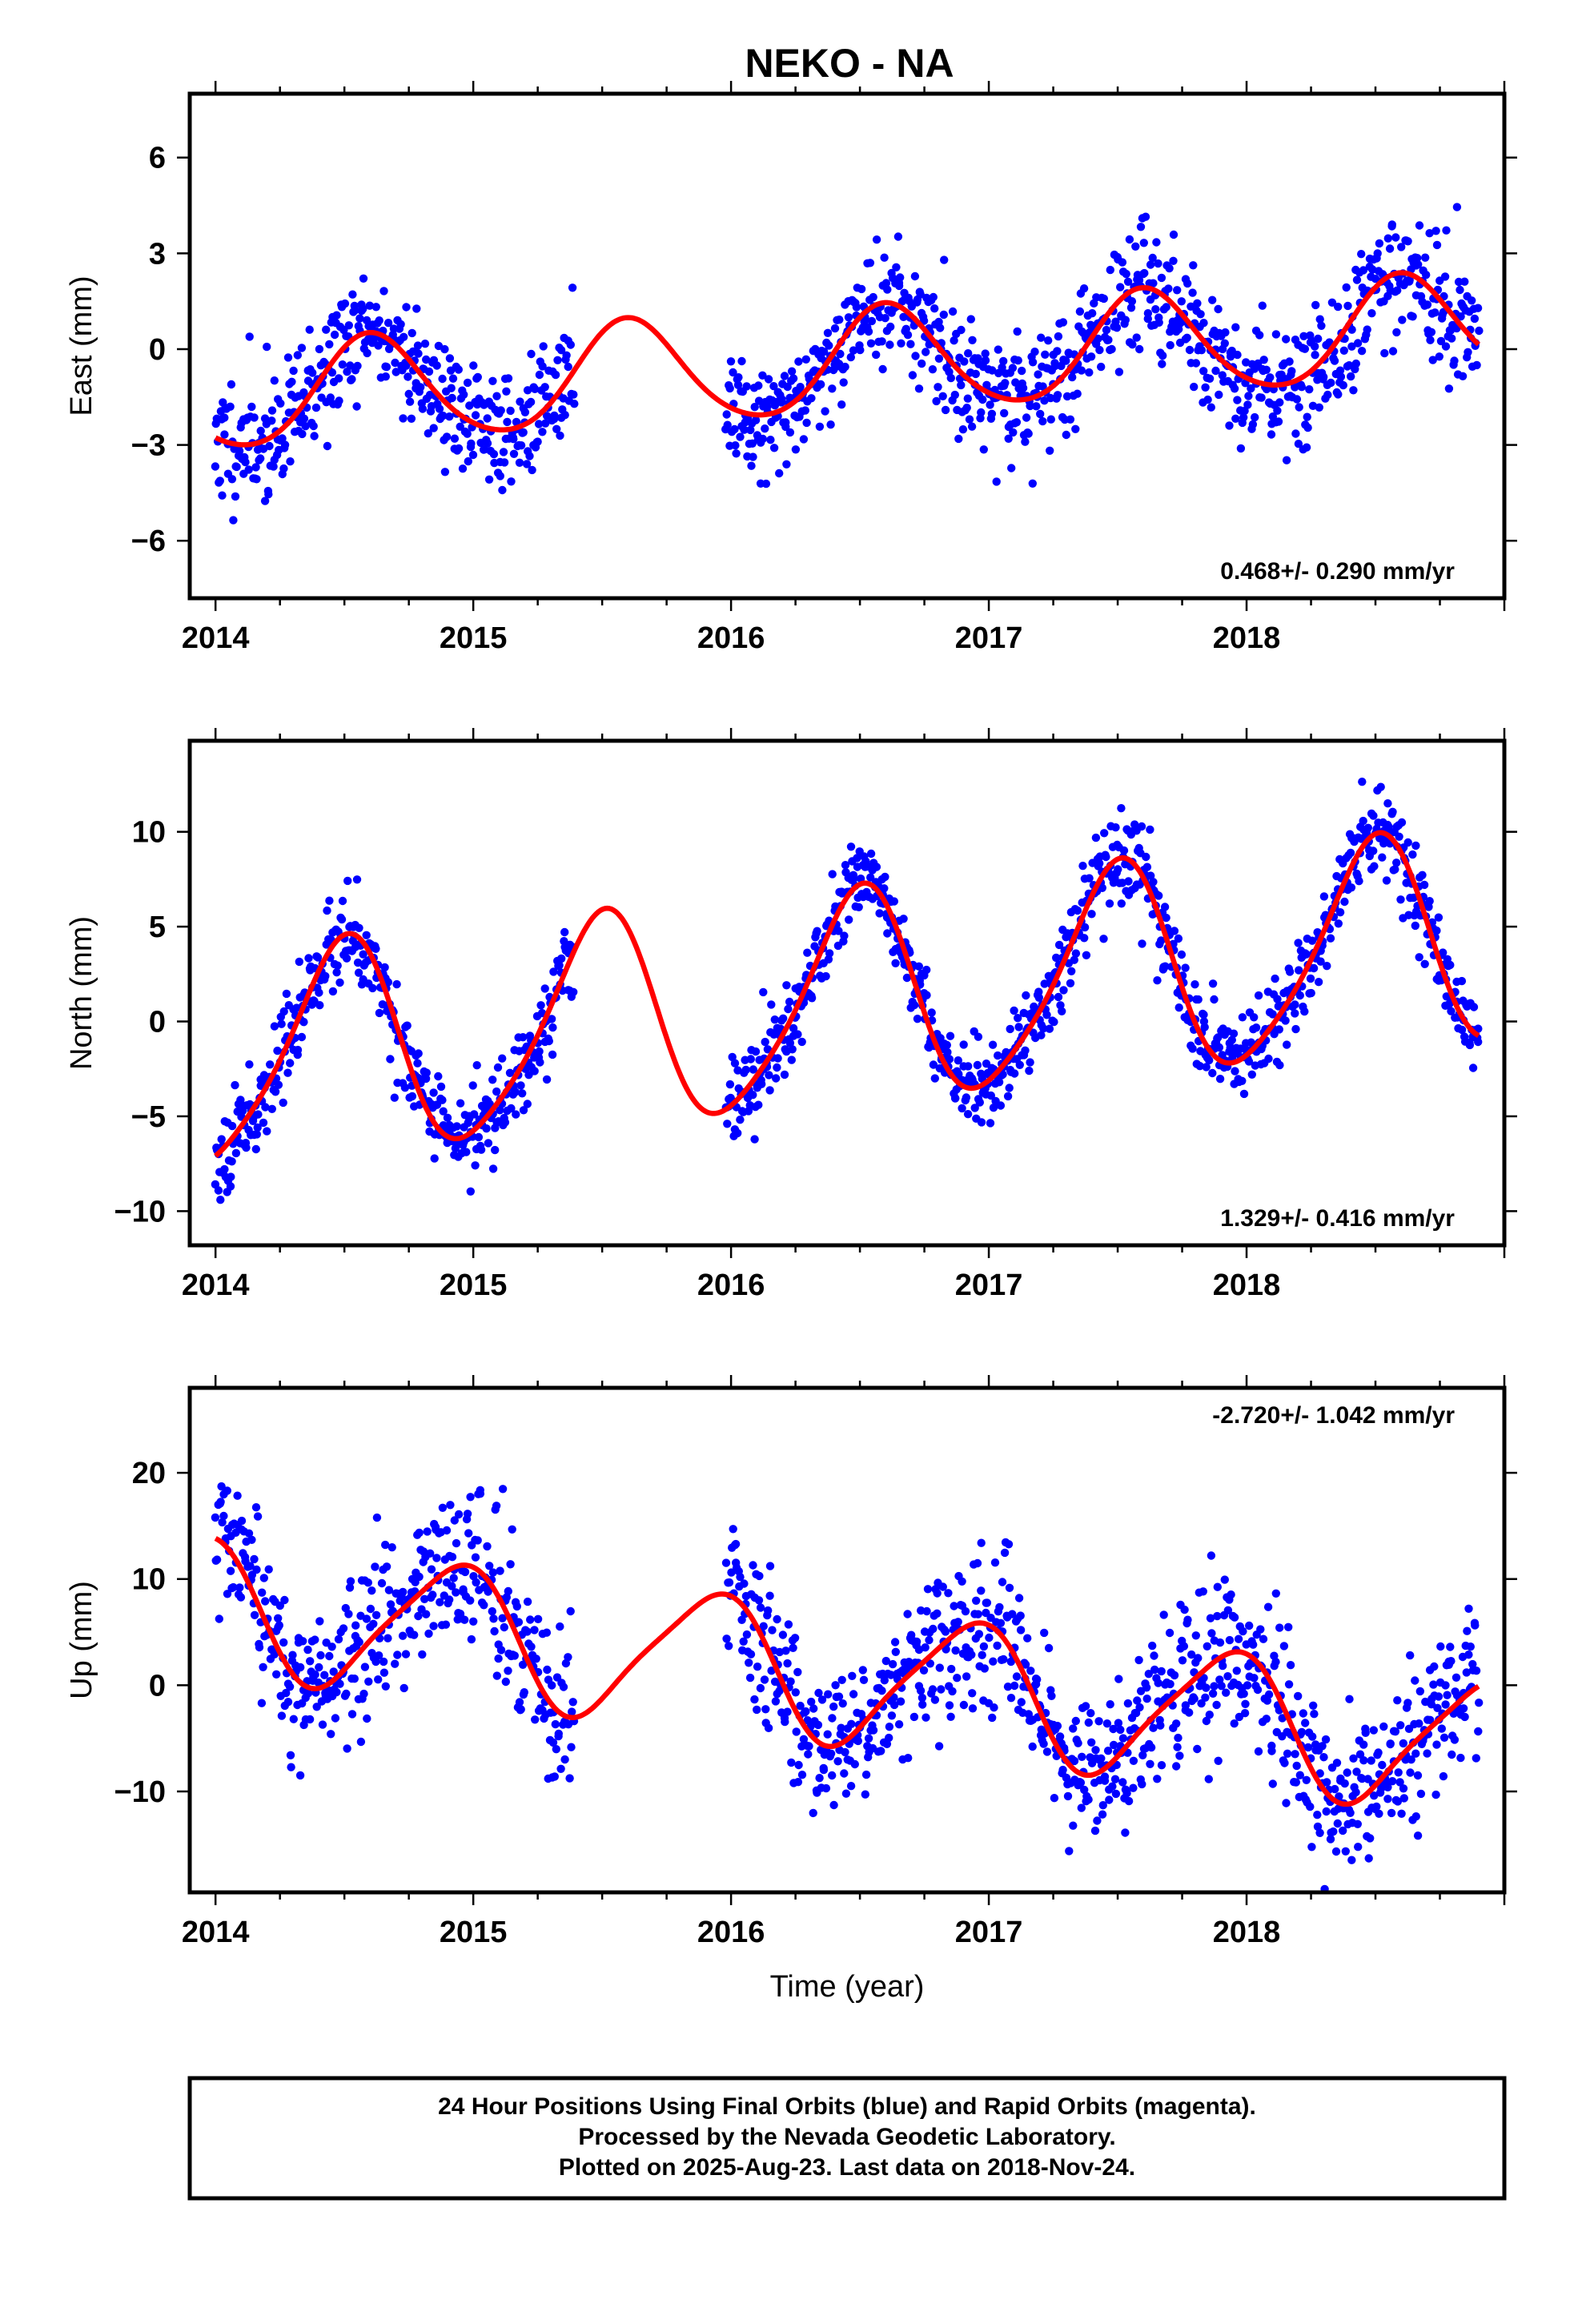 This screenshot has height=2324, width=1582. Describe the element at coordinates (847, 364) in the screenshot. I see `east-points` at that location.